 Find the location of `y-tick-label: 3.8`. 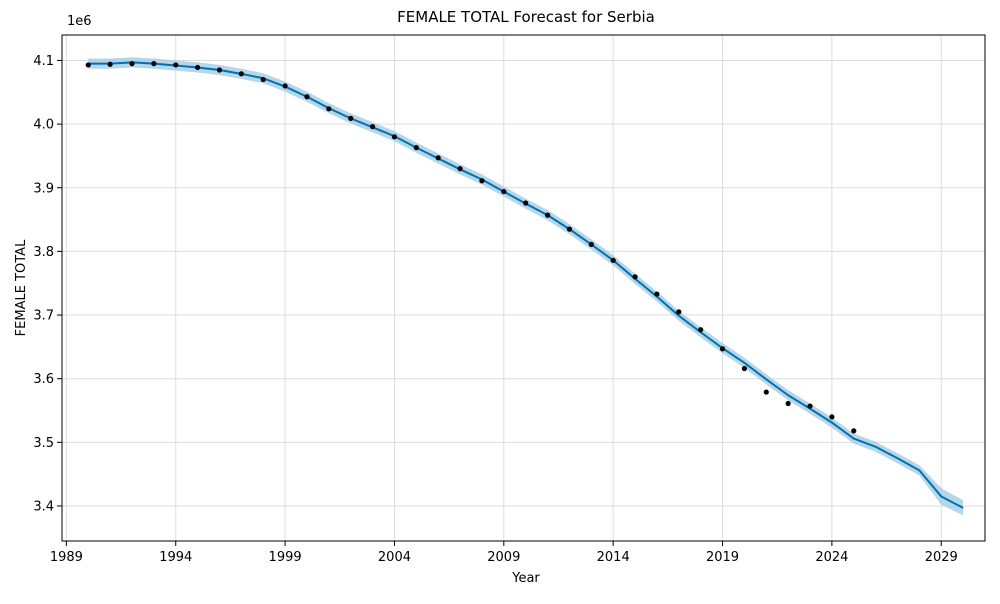

y-tick-label: 3.8 is located at coordinates (43, 252).